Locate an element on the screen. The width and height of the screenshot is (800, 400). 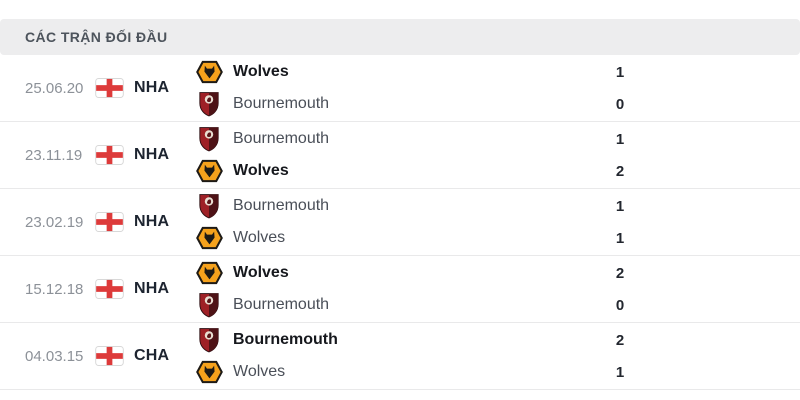
match-date: 23.02.19 is located at coordinates (54, 222).